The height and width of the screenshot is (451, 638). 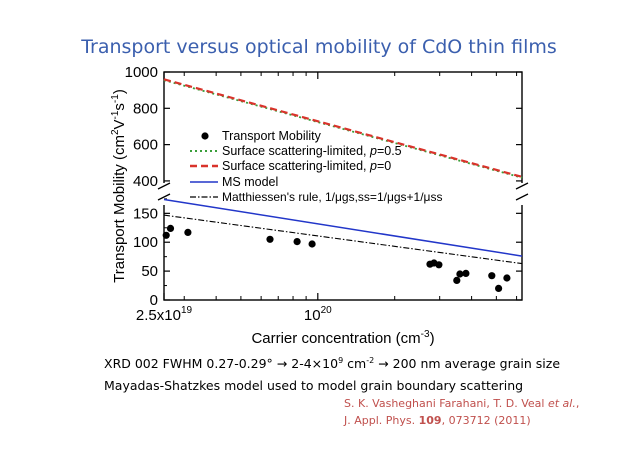 What do you see at coordinates (145, 145) in the screenshot?
I see `y-tick-label: 600` at bounding box center [145, 145].